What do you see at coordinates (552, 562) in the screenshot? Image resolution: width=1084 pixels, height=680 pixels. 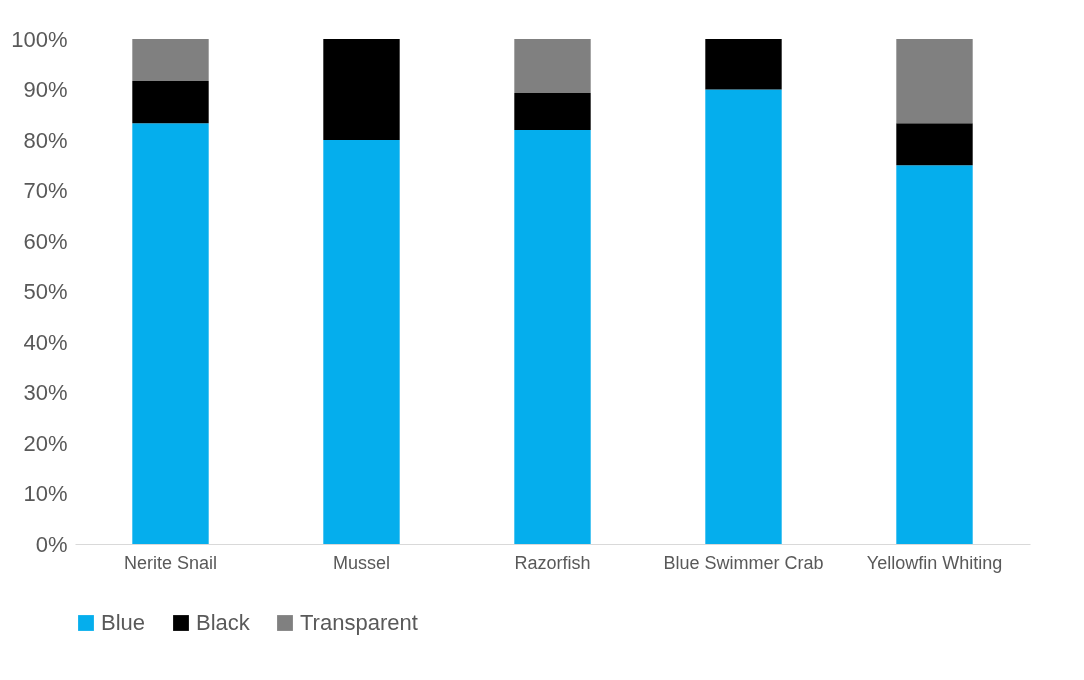 I see `x-tick-label: Razorfish` at bounding box center [552, 562].